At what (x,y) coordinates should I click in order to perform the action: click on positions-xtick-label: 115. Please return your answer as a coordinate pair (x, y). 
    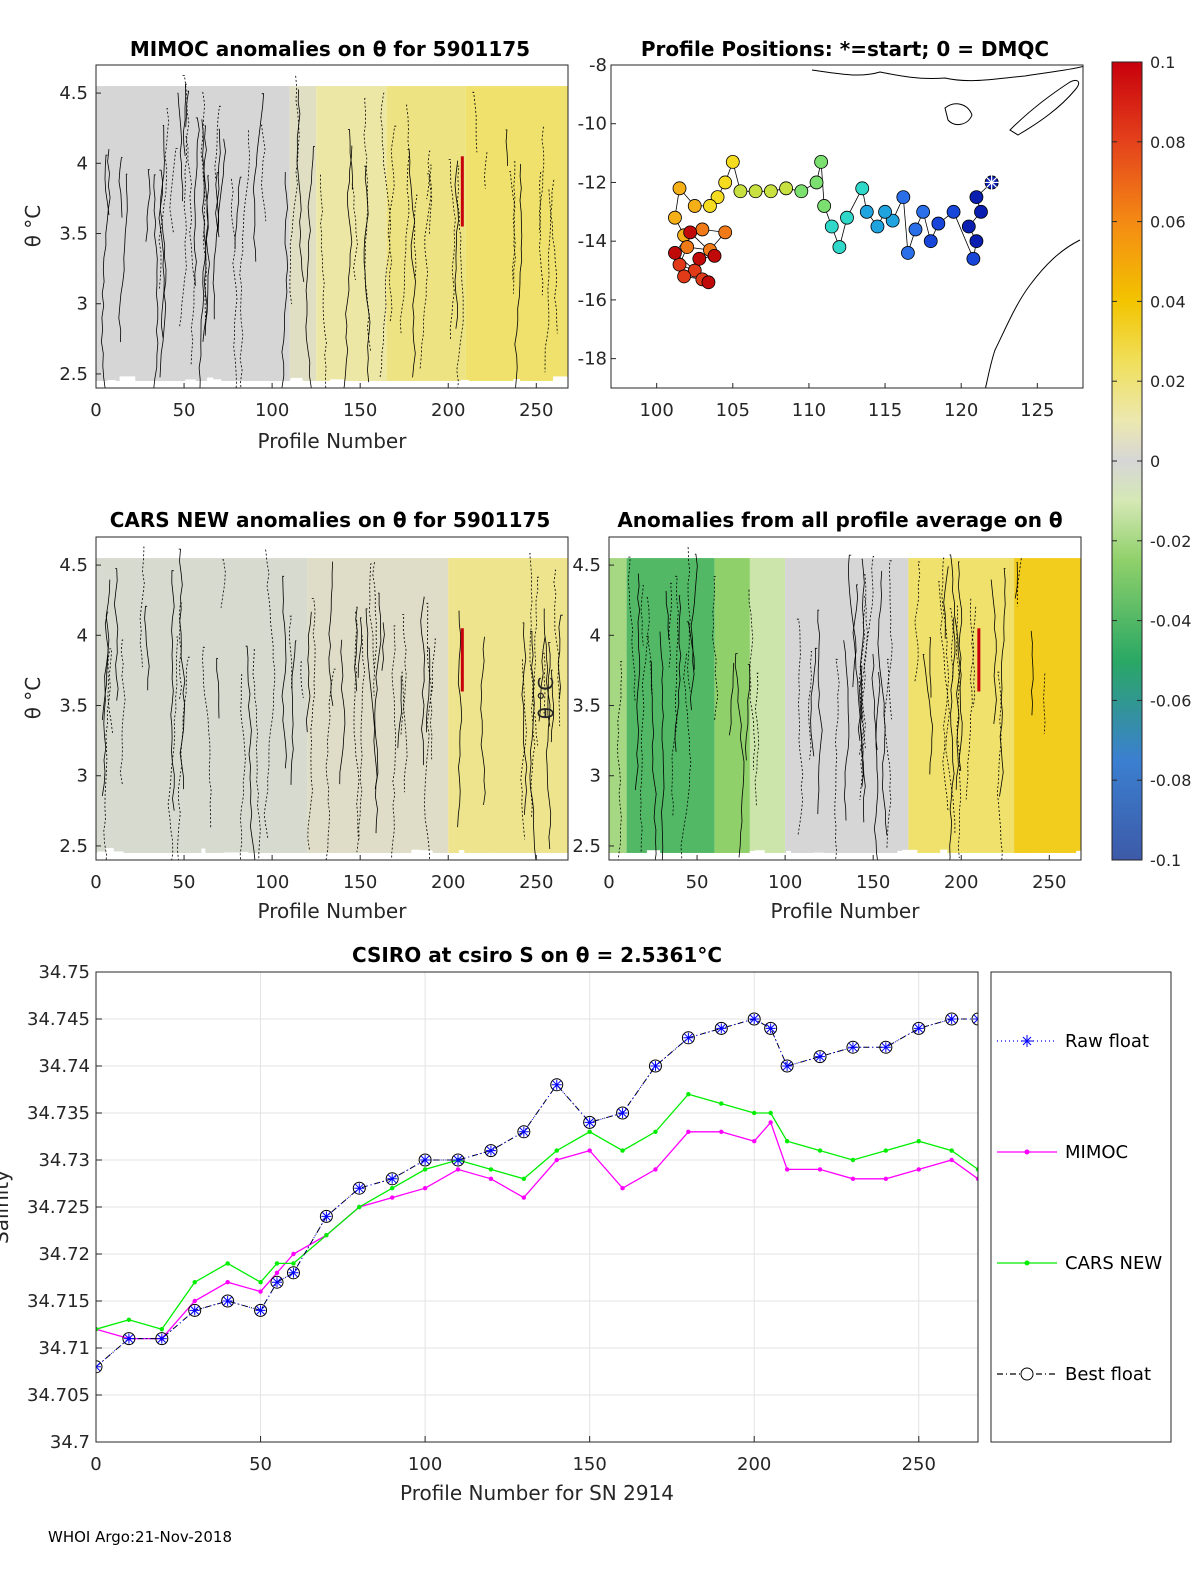
    Looking at the image, I should click on (885, 410).